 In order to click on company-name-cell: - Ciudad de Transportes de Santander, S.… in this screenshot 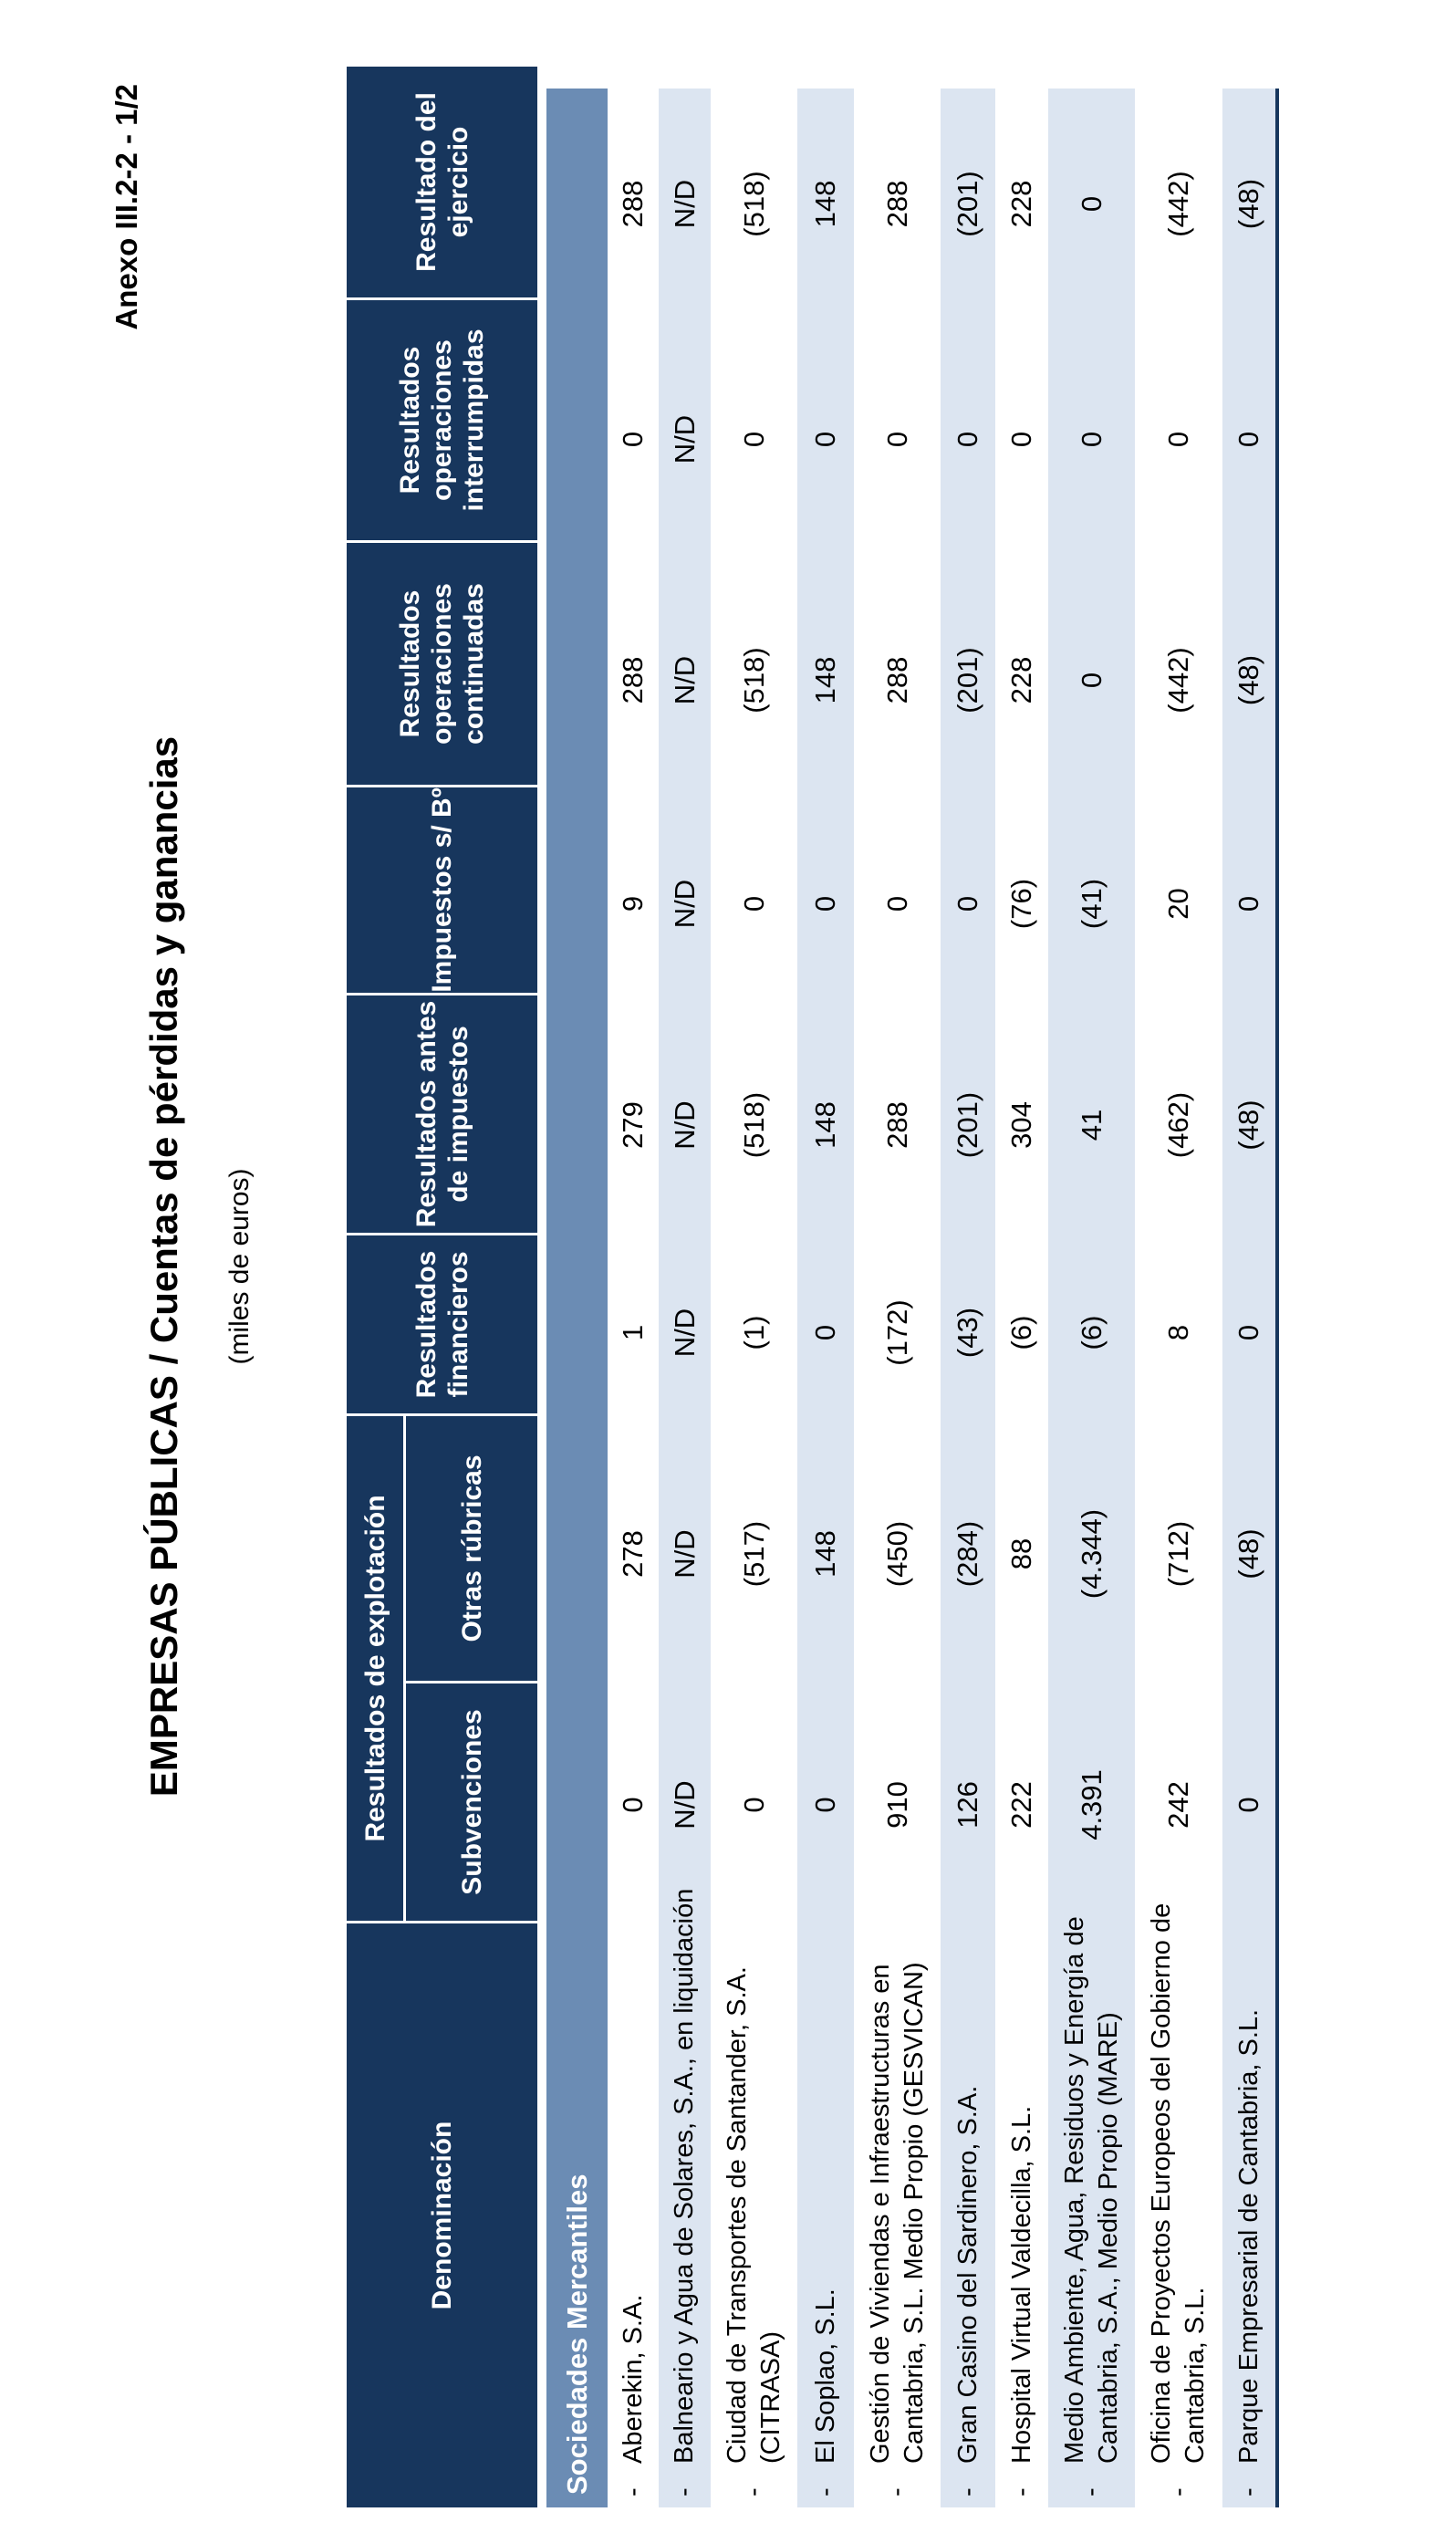, I will do `click(754, 2231)`.